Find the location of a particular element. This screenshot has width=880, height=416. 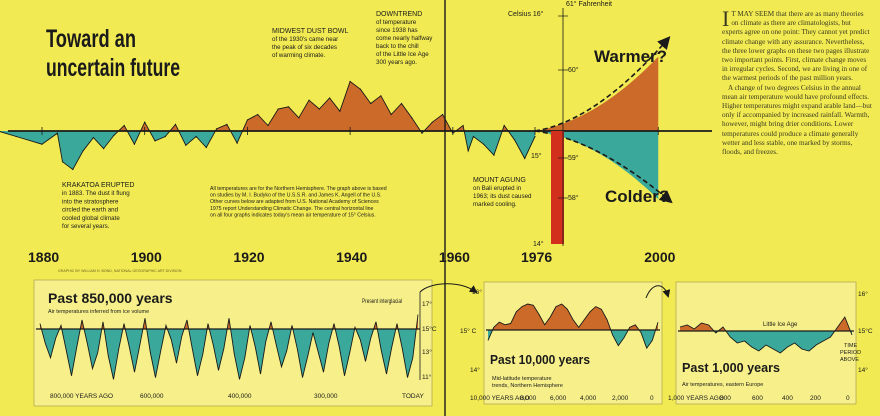

panel-tick-label: 2,000 is located at coordinates (620, 398).